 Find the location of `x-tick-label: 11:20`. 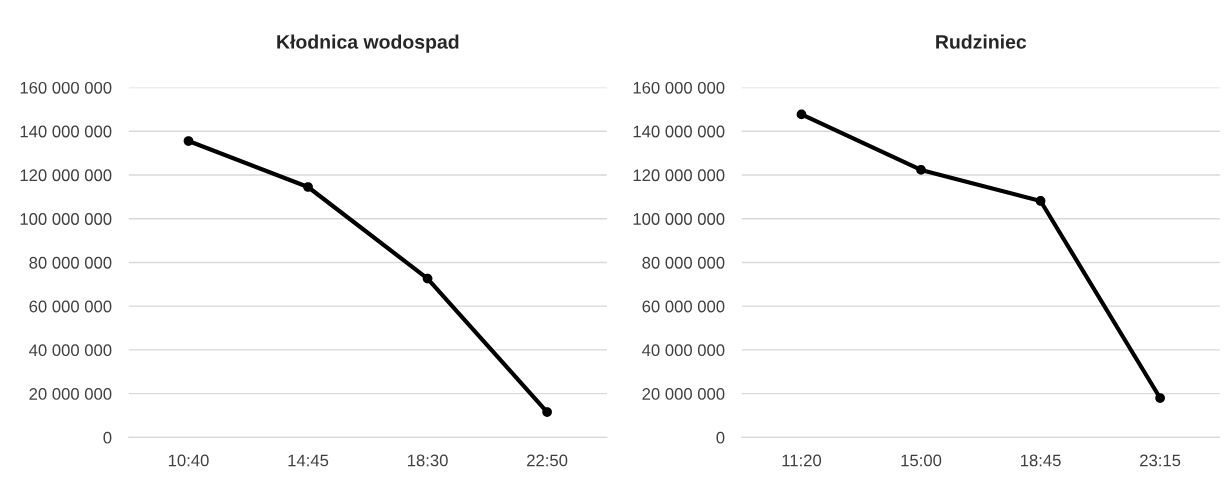

x-tick-label: 11:20 is located at coordinates (802, 460).